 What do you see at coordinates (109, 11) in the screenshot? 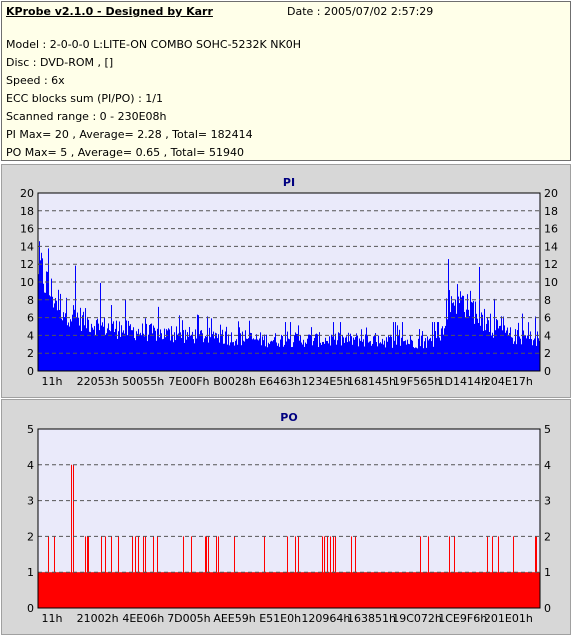
I see `app-title: KProbe v2.1.0 - Designed by Karr` at bounding box center [109, 11].